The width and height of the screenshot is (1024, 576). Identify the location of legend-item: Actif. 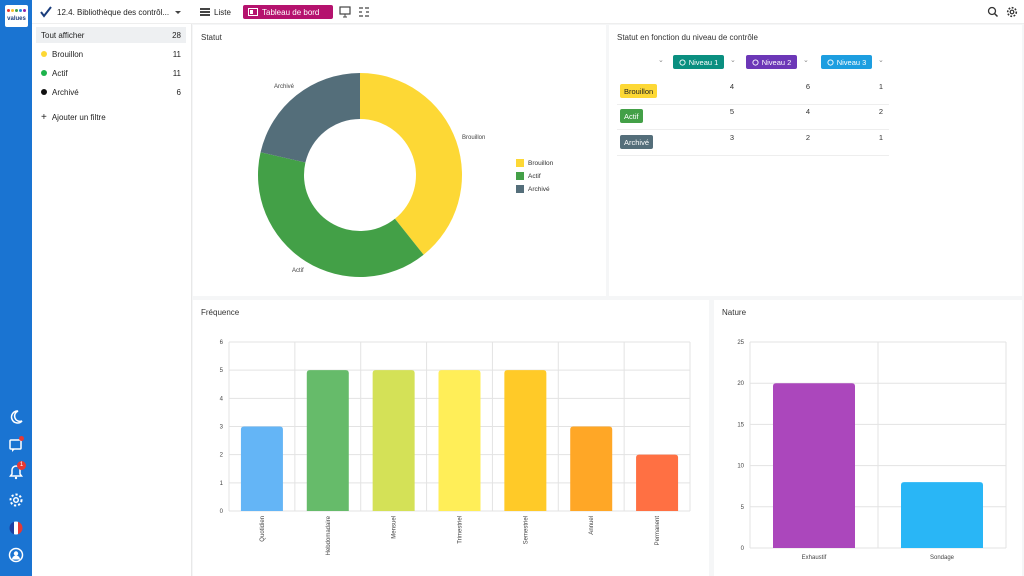
(528, 176).